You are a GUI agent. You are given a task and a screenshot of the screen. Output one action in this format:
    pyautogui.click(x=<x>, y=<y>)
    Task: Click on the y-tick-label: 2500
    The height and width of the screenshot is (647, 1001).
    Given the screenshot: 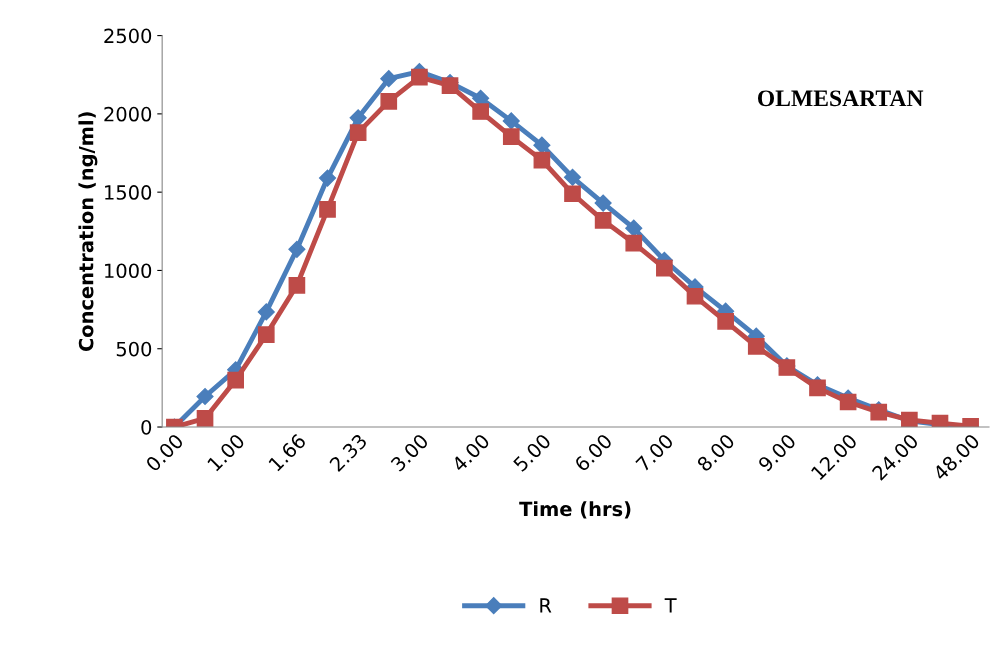 What is the action you would take?
    pyautogui.click(x=128, y=36)
    